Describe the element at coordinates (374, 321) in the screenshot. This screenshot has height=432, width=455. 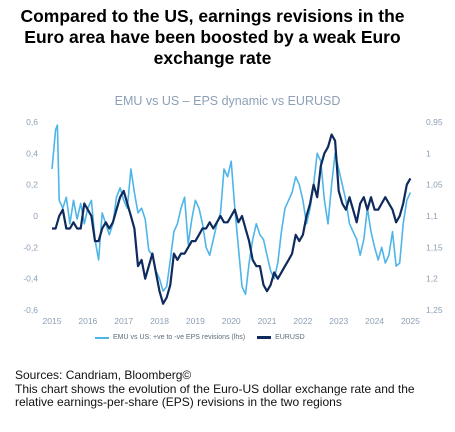
I see `x-axis-tick-label: 2024` at that location.